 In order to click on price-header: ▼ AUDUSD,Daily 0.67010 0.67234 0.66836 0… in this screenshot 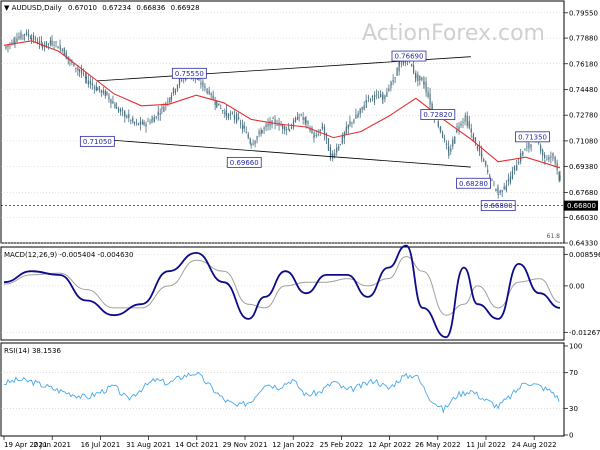, I will do `click(102, 8)`.